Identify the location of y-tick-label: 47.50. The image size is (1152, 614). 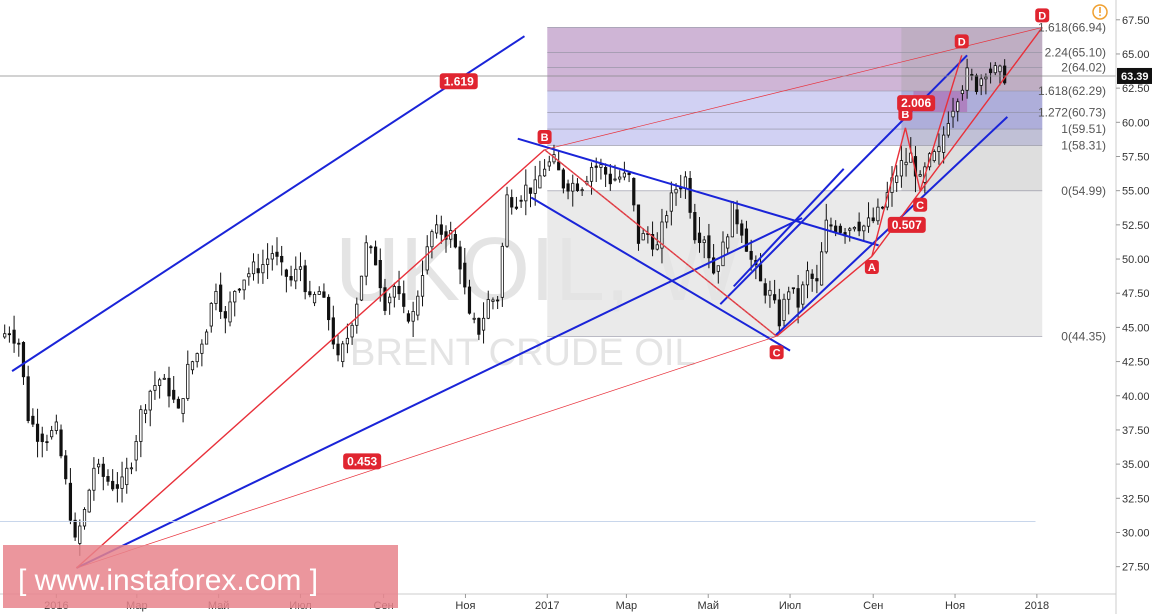
(1136, 294).